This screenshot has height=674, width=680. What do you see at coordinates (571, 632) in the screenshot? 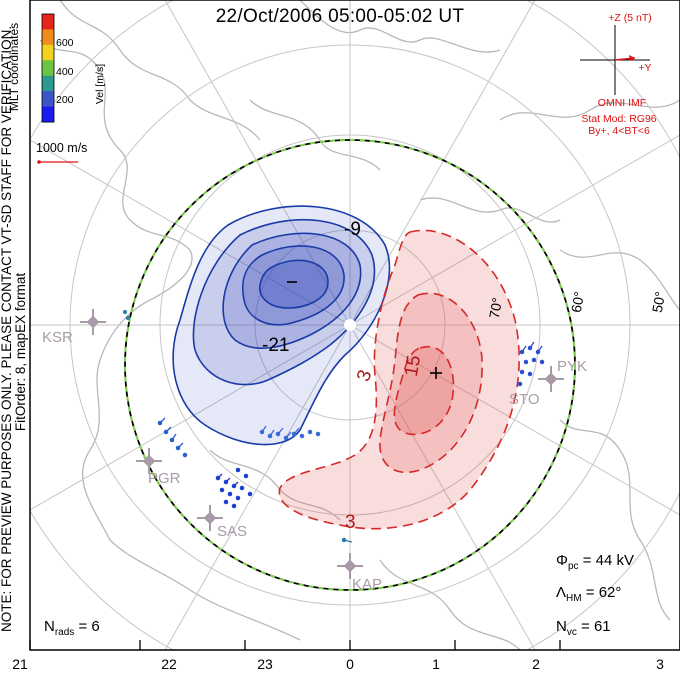
I see `nvc-subscript: vc` at bounding box center [571, 632].